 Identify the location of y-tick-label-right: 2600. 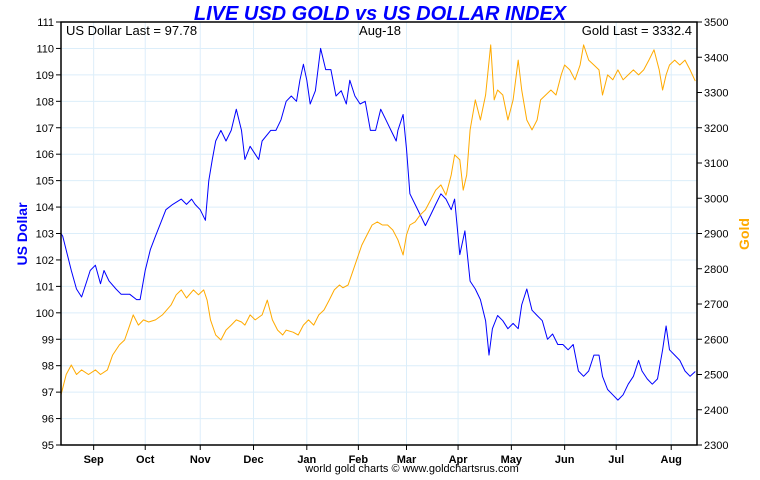
(716, 340).